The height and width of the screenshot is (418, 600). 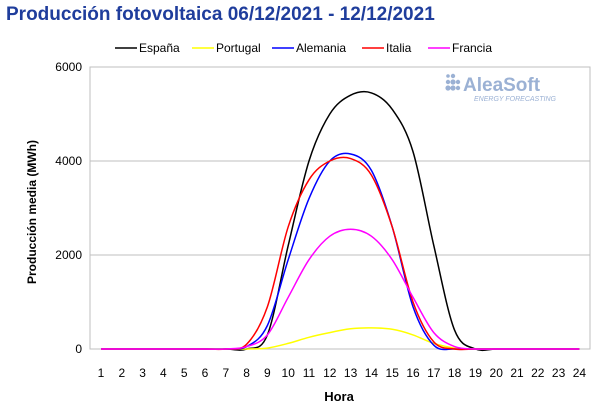 What do you see at coordinates (515, 99) in the screenshot?
I see `watermark-tagline: ENERGY FORECASTING` at bounding box center [515, 99].